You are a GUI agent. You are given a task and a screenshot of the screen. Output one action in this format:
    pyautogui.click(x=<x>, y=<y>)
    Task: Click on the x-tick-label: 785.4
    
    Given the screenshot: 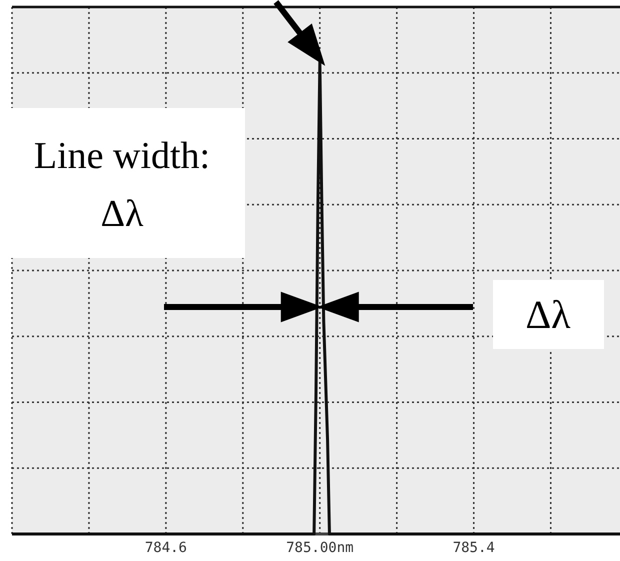 What is the action you would take?
    pyautogui.click(x=473, y=548)
    